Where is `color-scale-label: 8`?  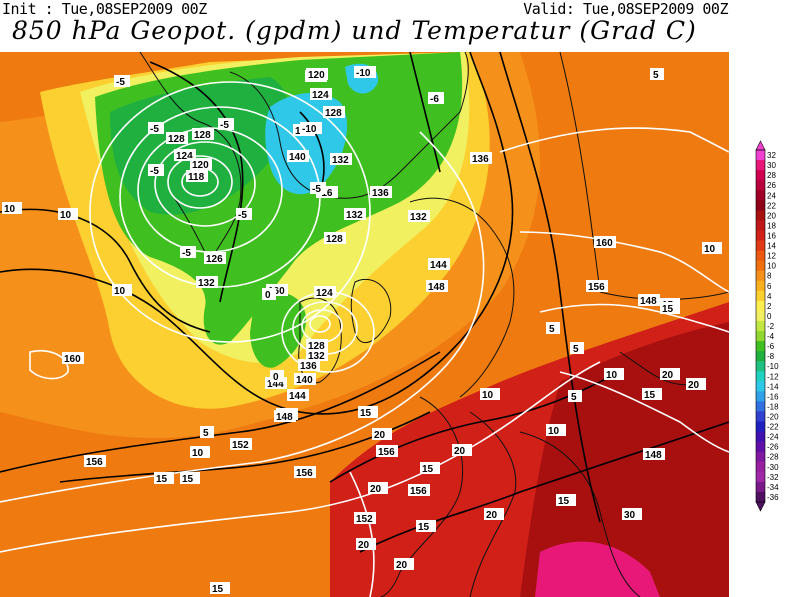
color-scale-label: 8 is located at coordinates (769, 276).